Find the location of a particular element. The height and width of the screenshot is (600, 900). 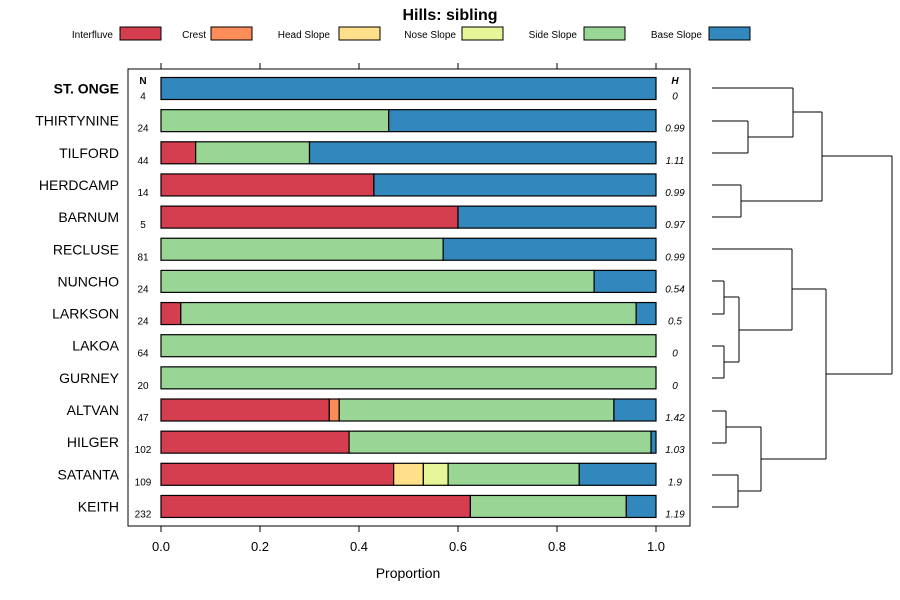

bar-row-keith: KEITH 232 1.19 is located at coordinates (381, 507).